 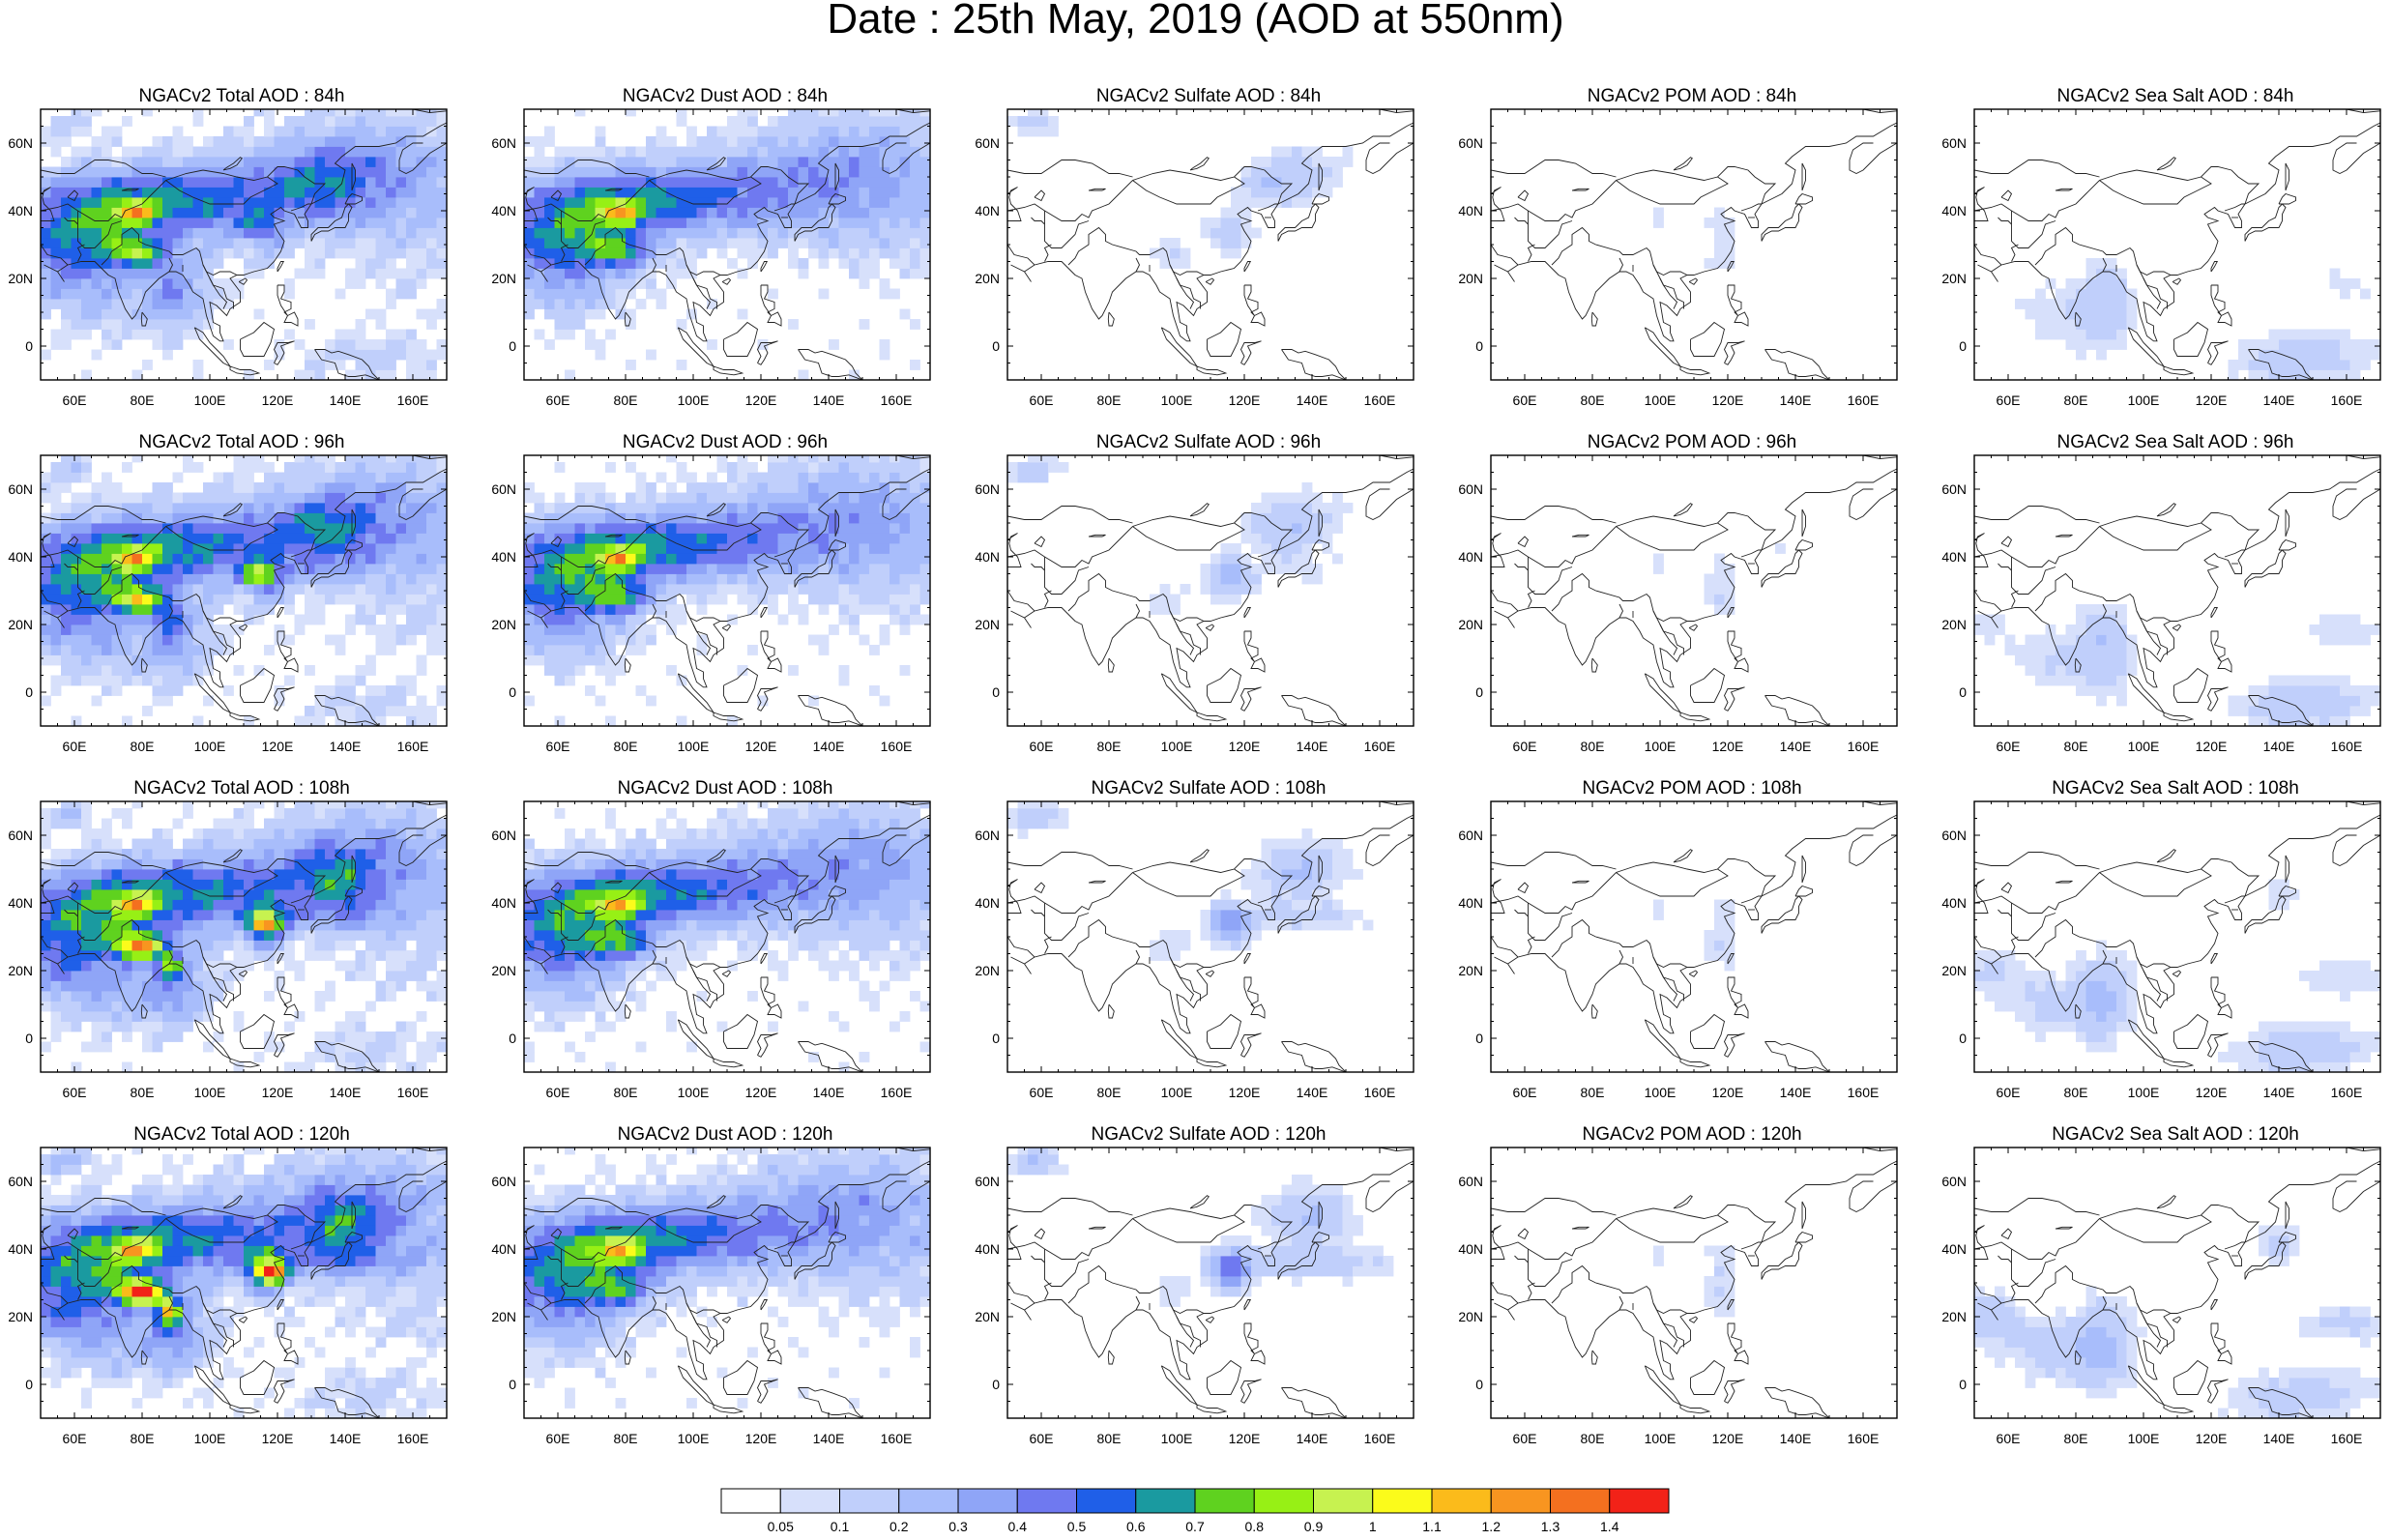 I want to click on panel-title: NGACv2 Sulfate AOD : 96h, so click(x=1208, y=443).